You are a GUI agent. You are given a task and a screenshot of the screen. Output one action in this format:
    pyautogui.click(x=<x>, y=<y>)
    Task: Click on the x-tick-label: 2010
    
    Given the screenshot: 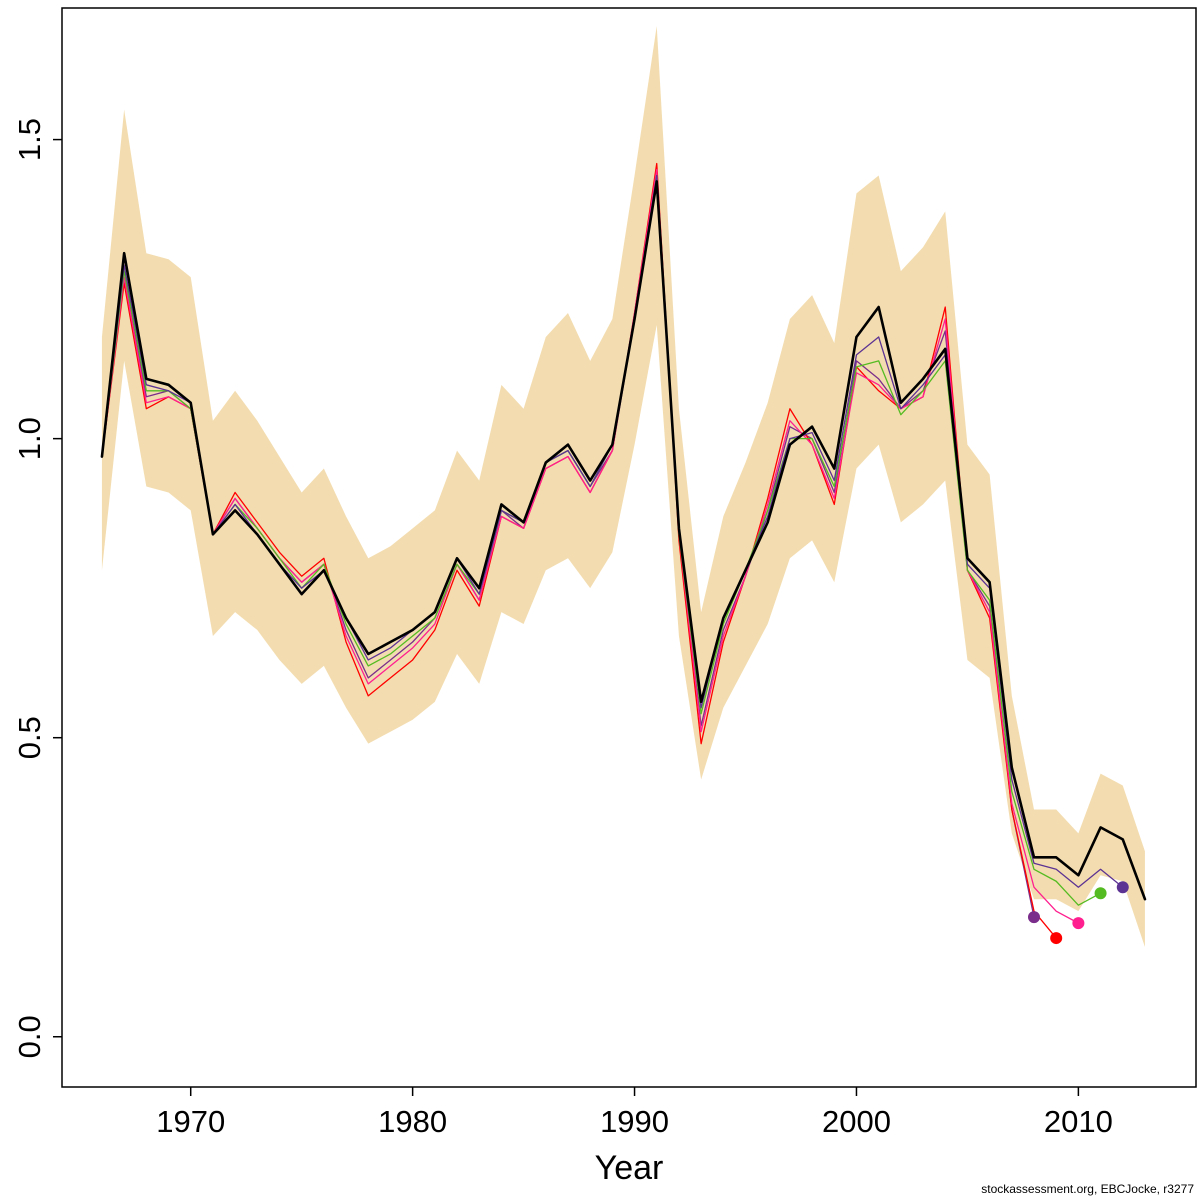 What is the action you would take?
    pyautogui.click(x=1078, y=1121)
    